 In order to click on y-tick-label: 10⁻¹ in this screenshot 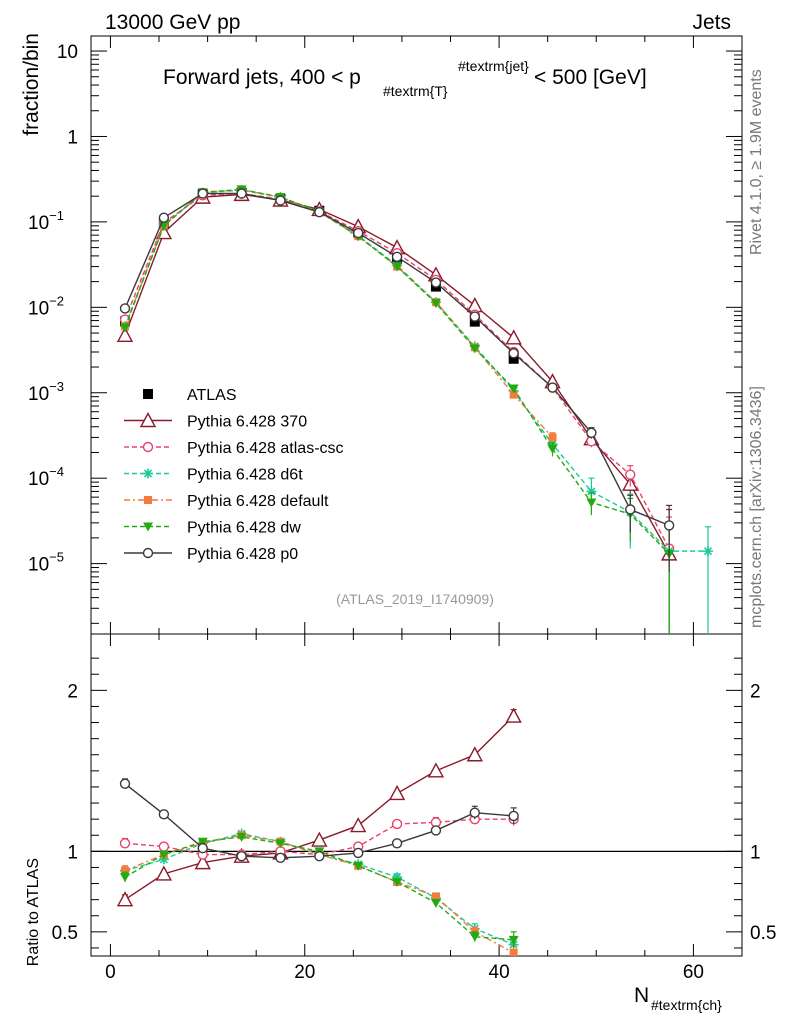, I will do `click(46, 221)`.